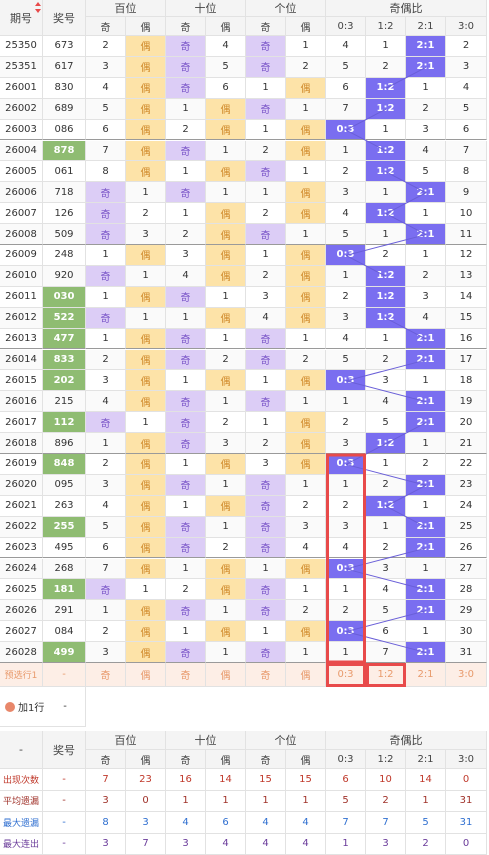  Describe the element at coordinates (22, 707) in the screenshot. I see `add-row-button: 加1行` at that location.